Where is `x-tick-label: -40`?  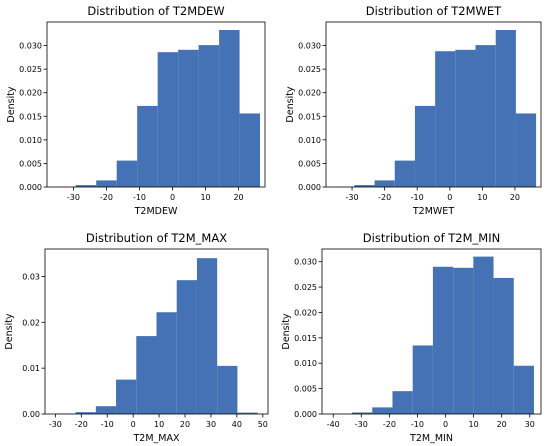
x-tick-label: -40 is located at coordinates (333, 424).